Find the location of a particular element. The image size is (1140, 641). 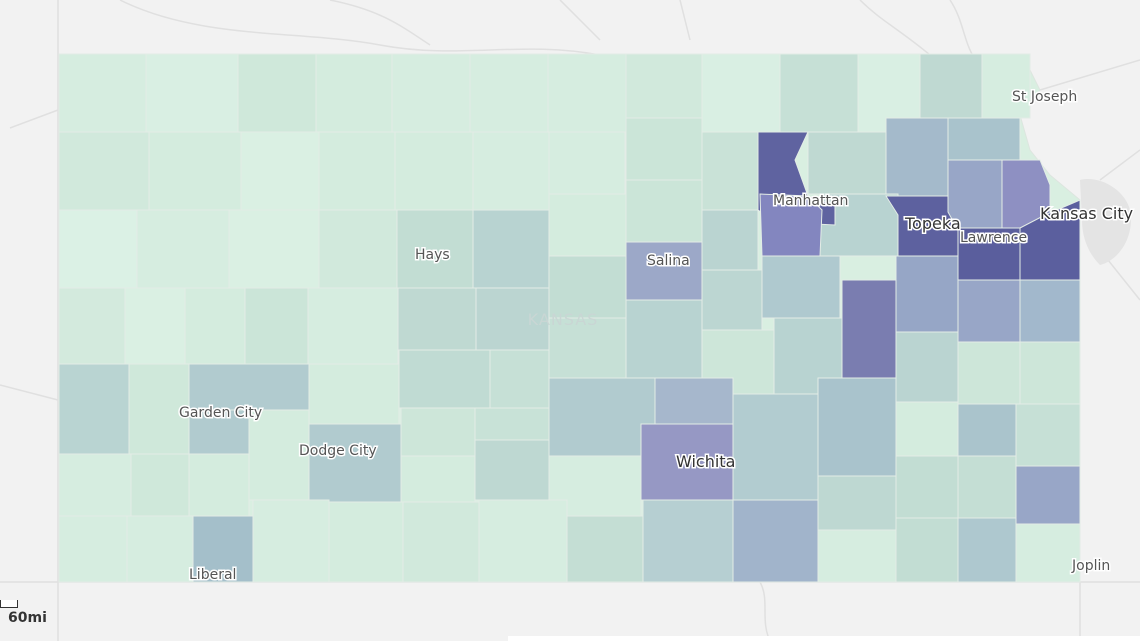

city-label-wichita: Wichita is located at coordinates (705, 461).